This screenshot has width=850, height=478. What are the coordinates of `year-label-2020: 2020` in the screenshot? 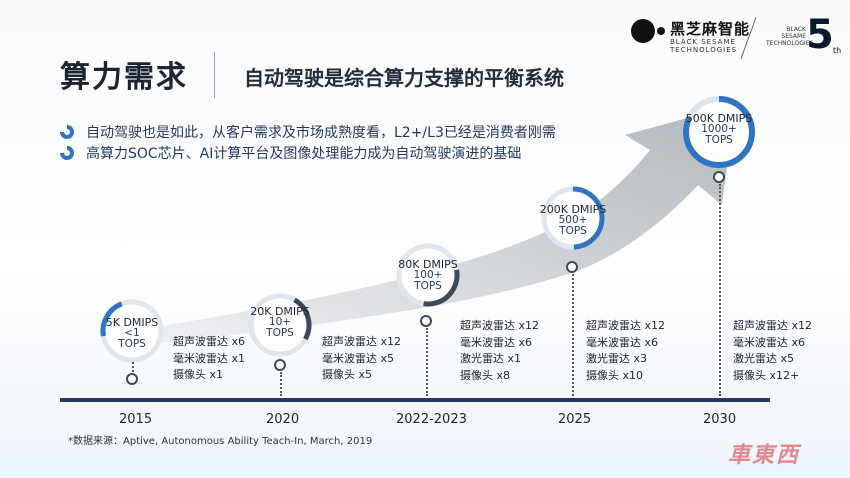 It's located at (283, 419).